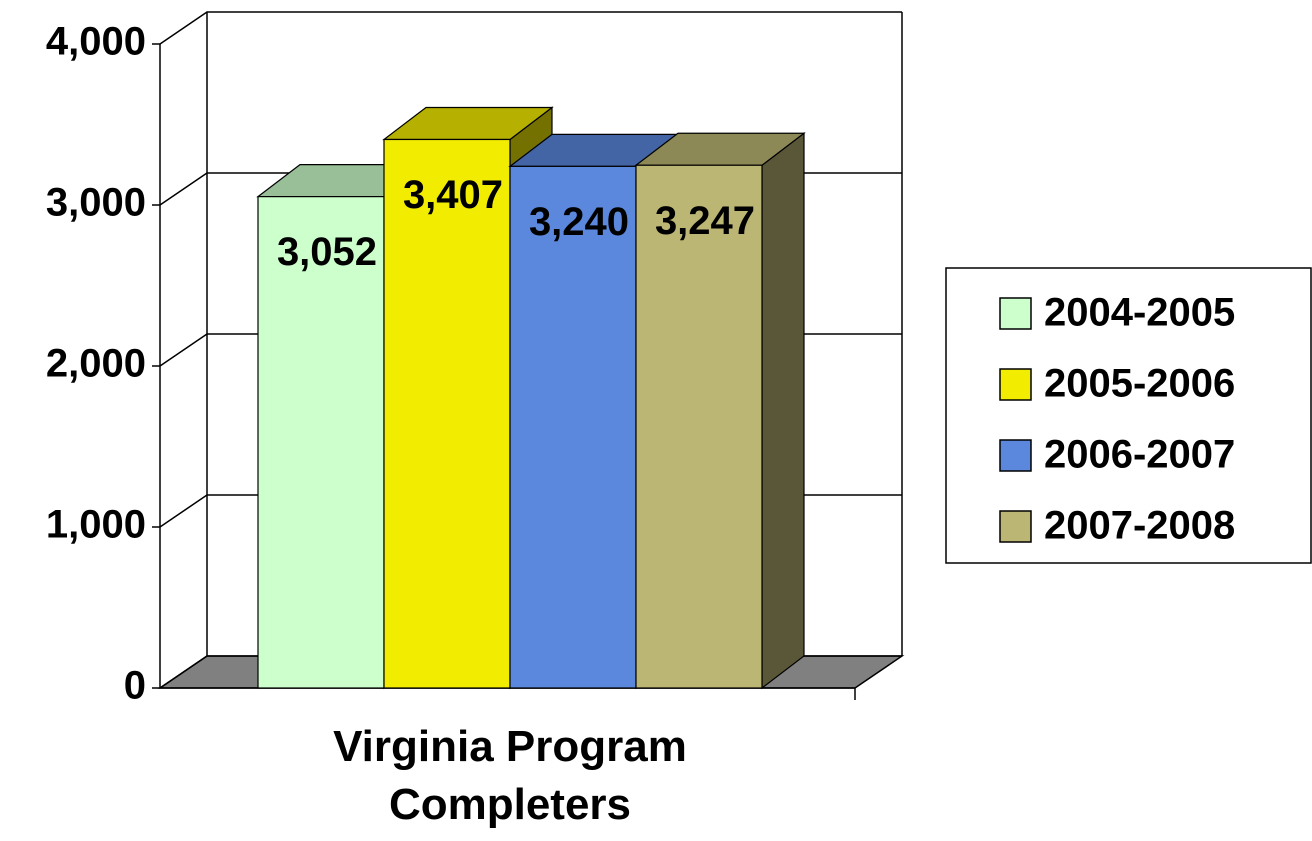 The height and width of the screenshot is (841, 1312). Describe the element at coordinates (1139, 313) in the screenshot. I see `legend-label: 2004-2005` at that location.